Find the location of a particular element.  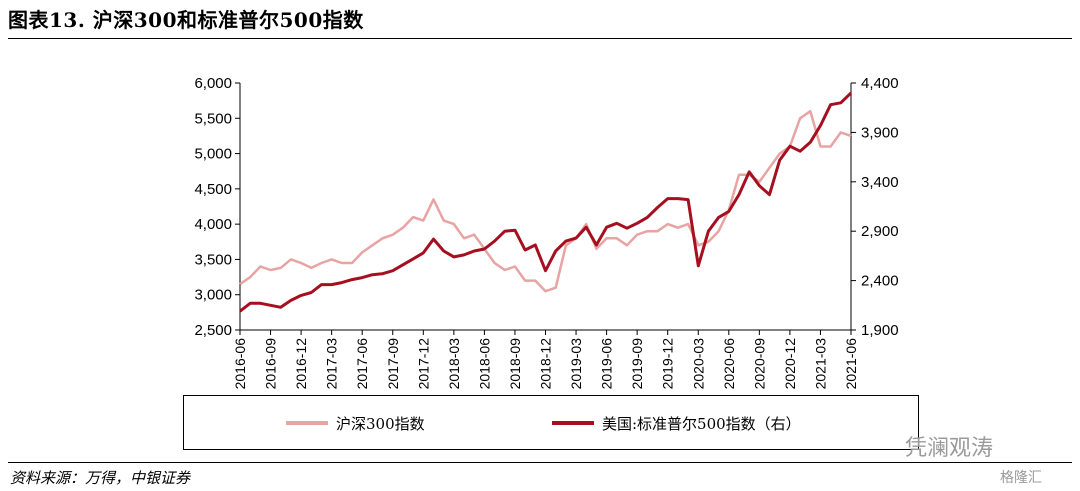

title-divider is located at coordinates (540, 38).